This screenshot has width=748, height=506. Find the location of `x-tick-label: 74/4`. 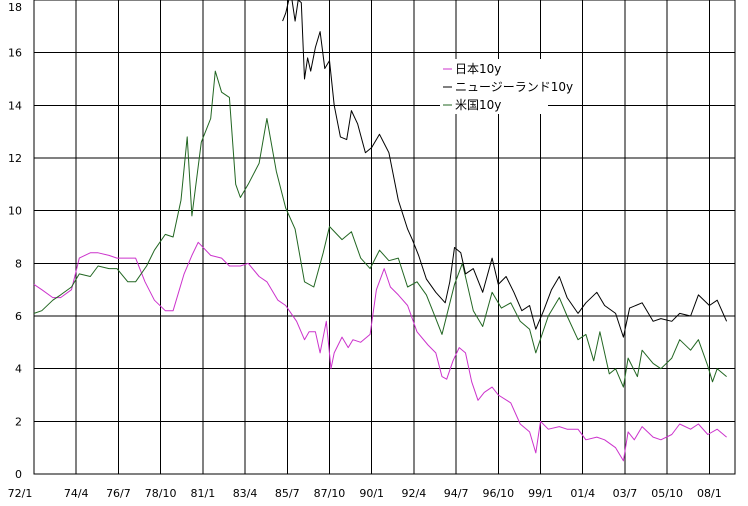

x-tick-label: 74/4 is located at coordinates (76, 493).